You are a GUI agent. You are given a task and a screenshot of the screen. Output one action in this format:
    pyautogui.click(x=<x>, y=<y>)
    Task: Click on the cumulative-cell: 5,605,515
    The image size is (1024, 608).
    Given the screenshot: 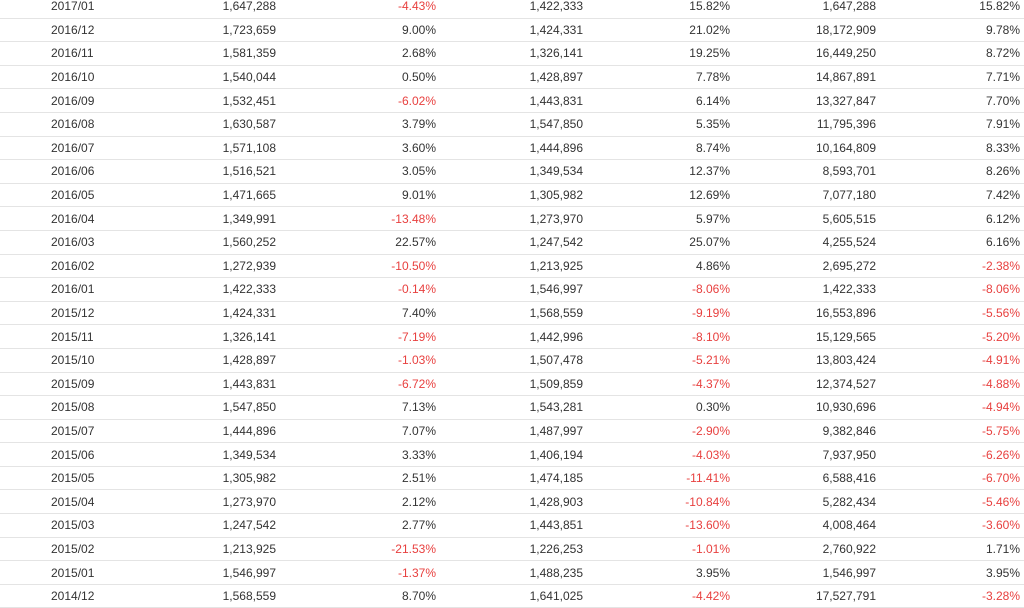 What is the action you would take?
    pyautogui.click(x=803, y=218)
    